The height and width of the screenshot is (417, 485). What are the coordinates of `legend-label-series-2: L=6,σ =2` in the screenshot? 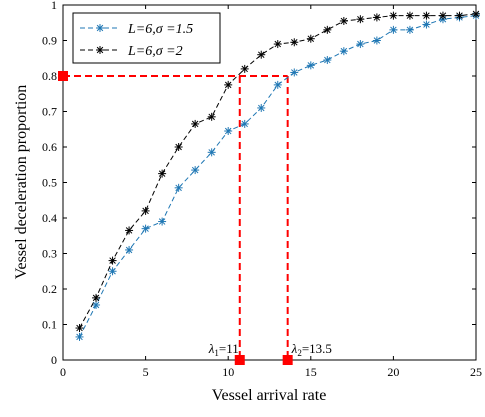 It's located at (155, 51).